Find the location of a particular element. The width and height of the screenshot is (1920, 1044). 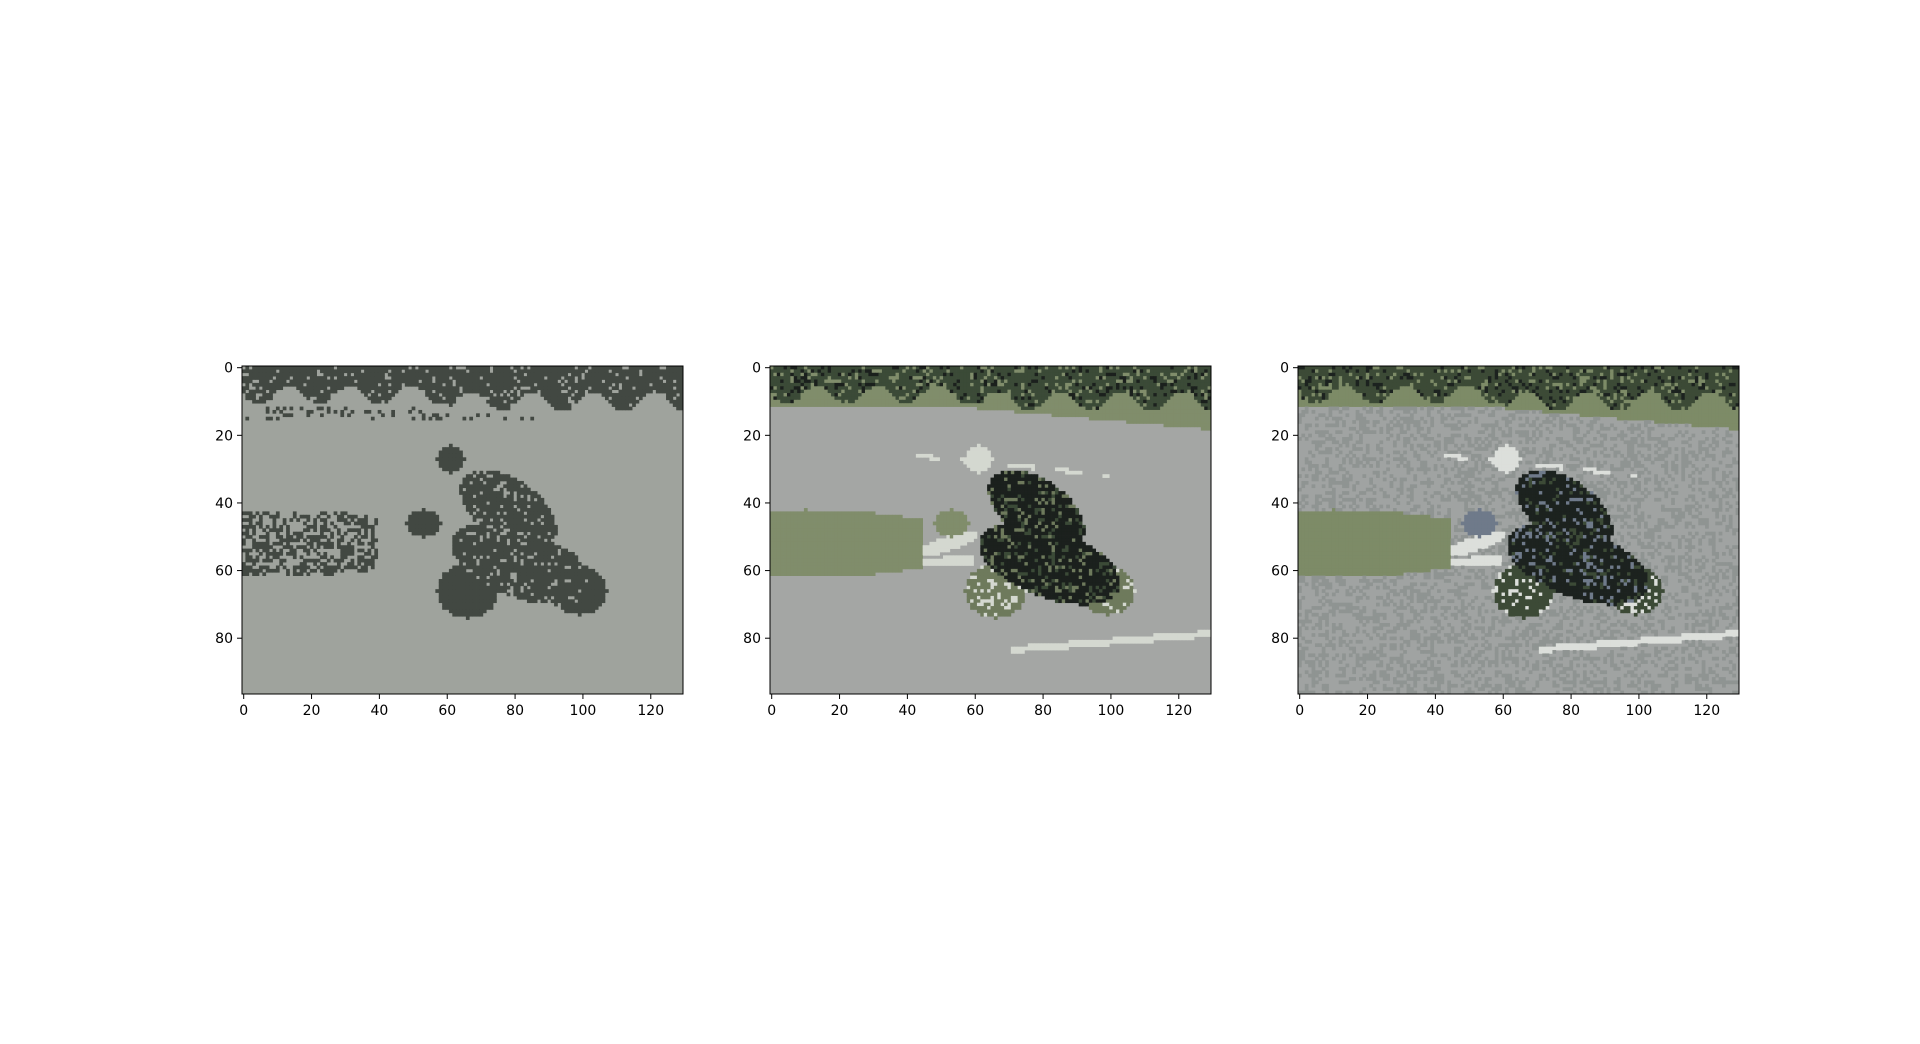

panel-3: 0 20 40 60 80 100 120 0 20 40 60 80 is located at coordinates (1505, 540).